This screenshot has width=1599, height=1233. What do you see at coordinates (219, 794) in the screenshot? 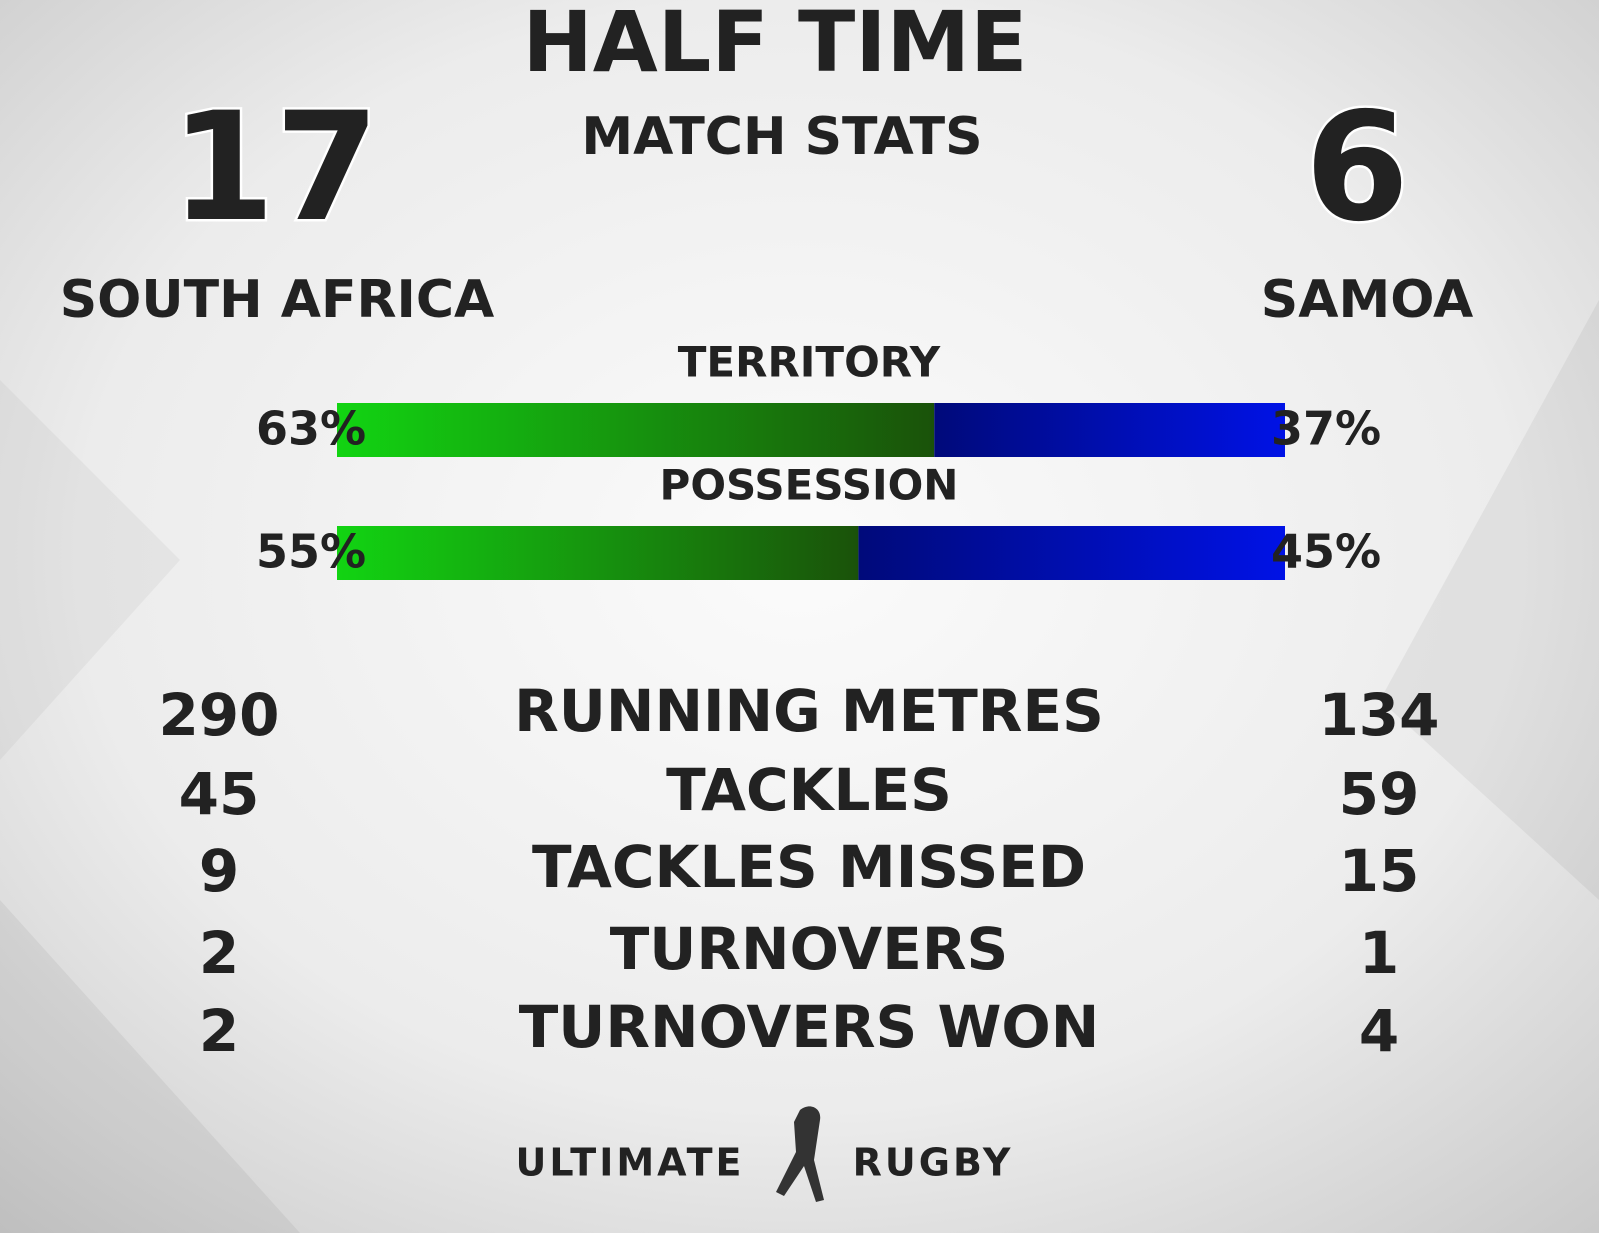
I see `stat-value: 45` at bounding box center [219, 794].